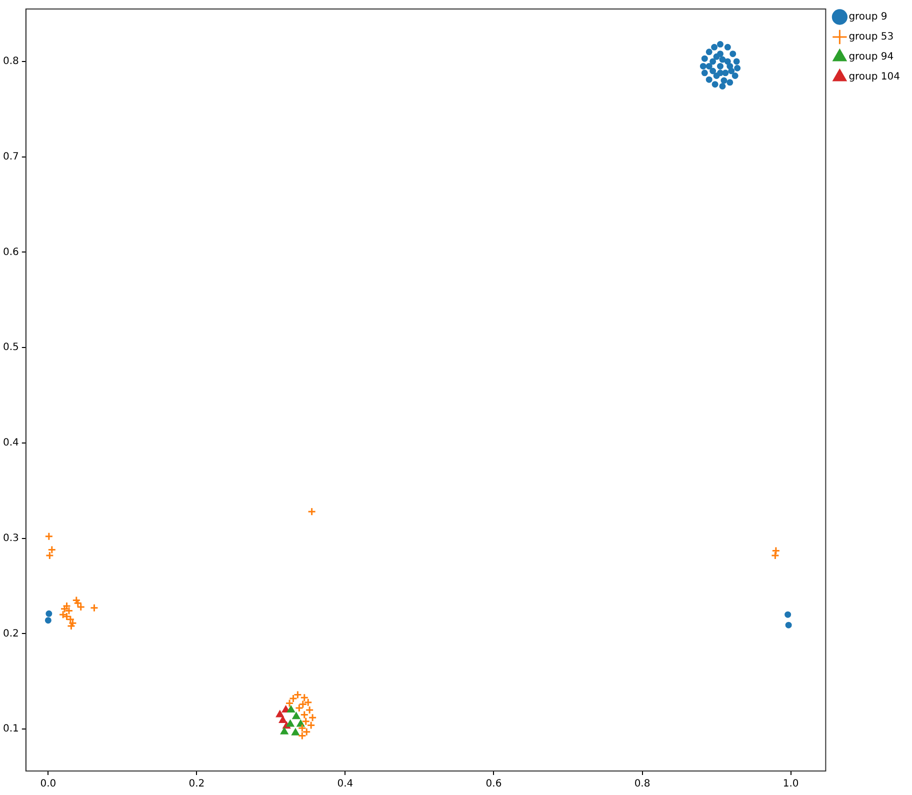  I want to click on y-tick-label: 0.5, so click(10, 348).